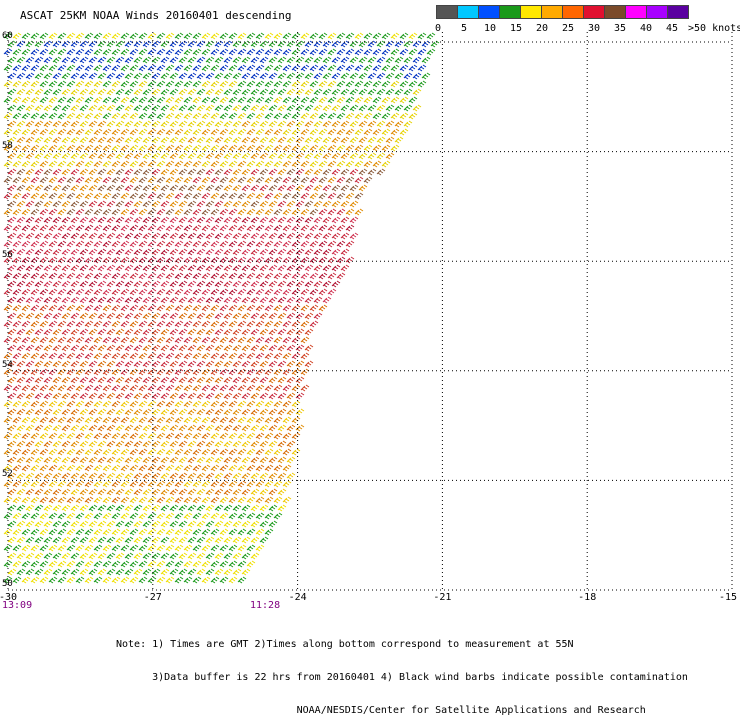 The image size is (740, 727). I want to click on latitude-tick-label: 50, so click(7, 584).